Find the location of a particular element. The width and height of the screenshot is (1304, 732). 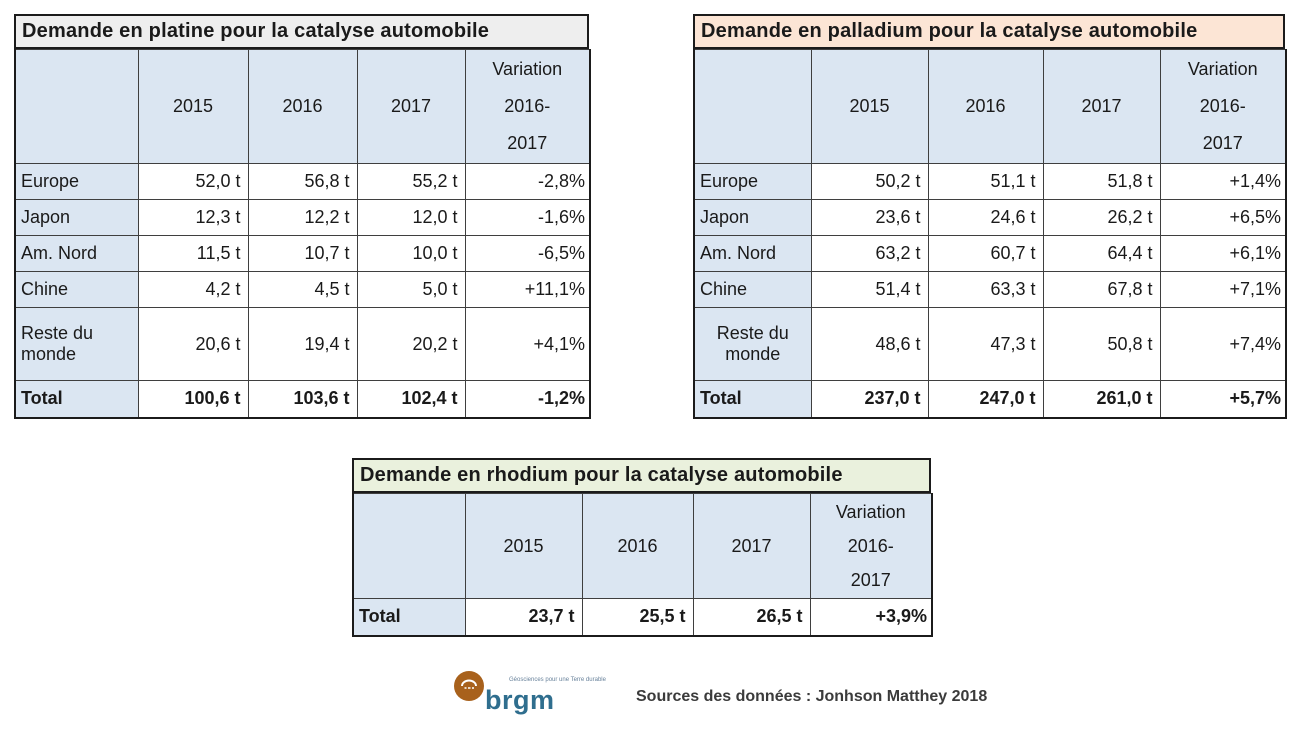

value-cell: 51,8 t is located at coordinates (1101, 181).